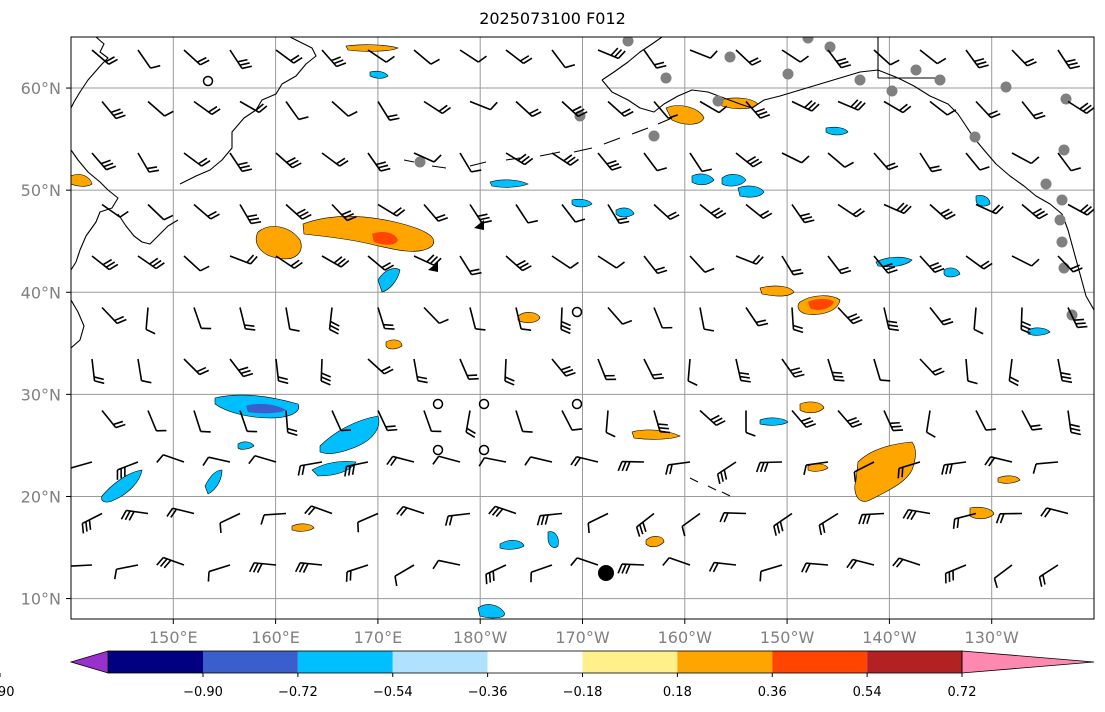 This screenshot has height=712, width=1105. Describe the element at coordinates (992, 637) in the screenshot. I see `lon-tick-label: 130°W` at that location.